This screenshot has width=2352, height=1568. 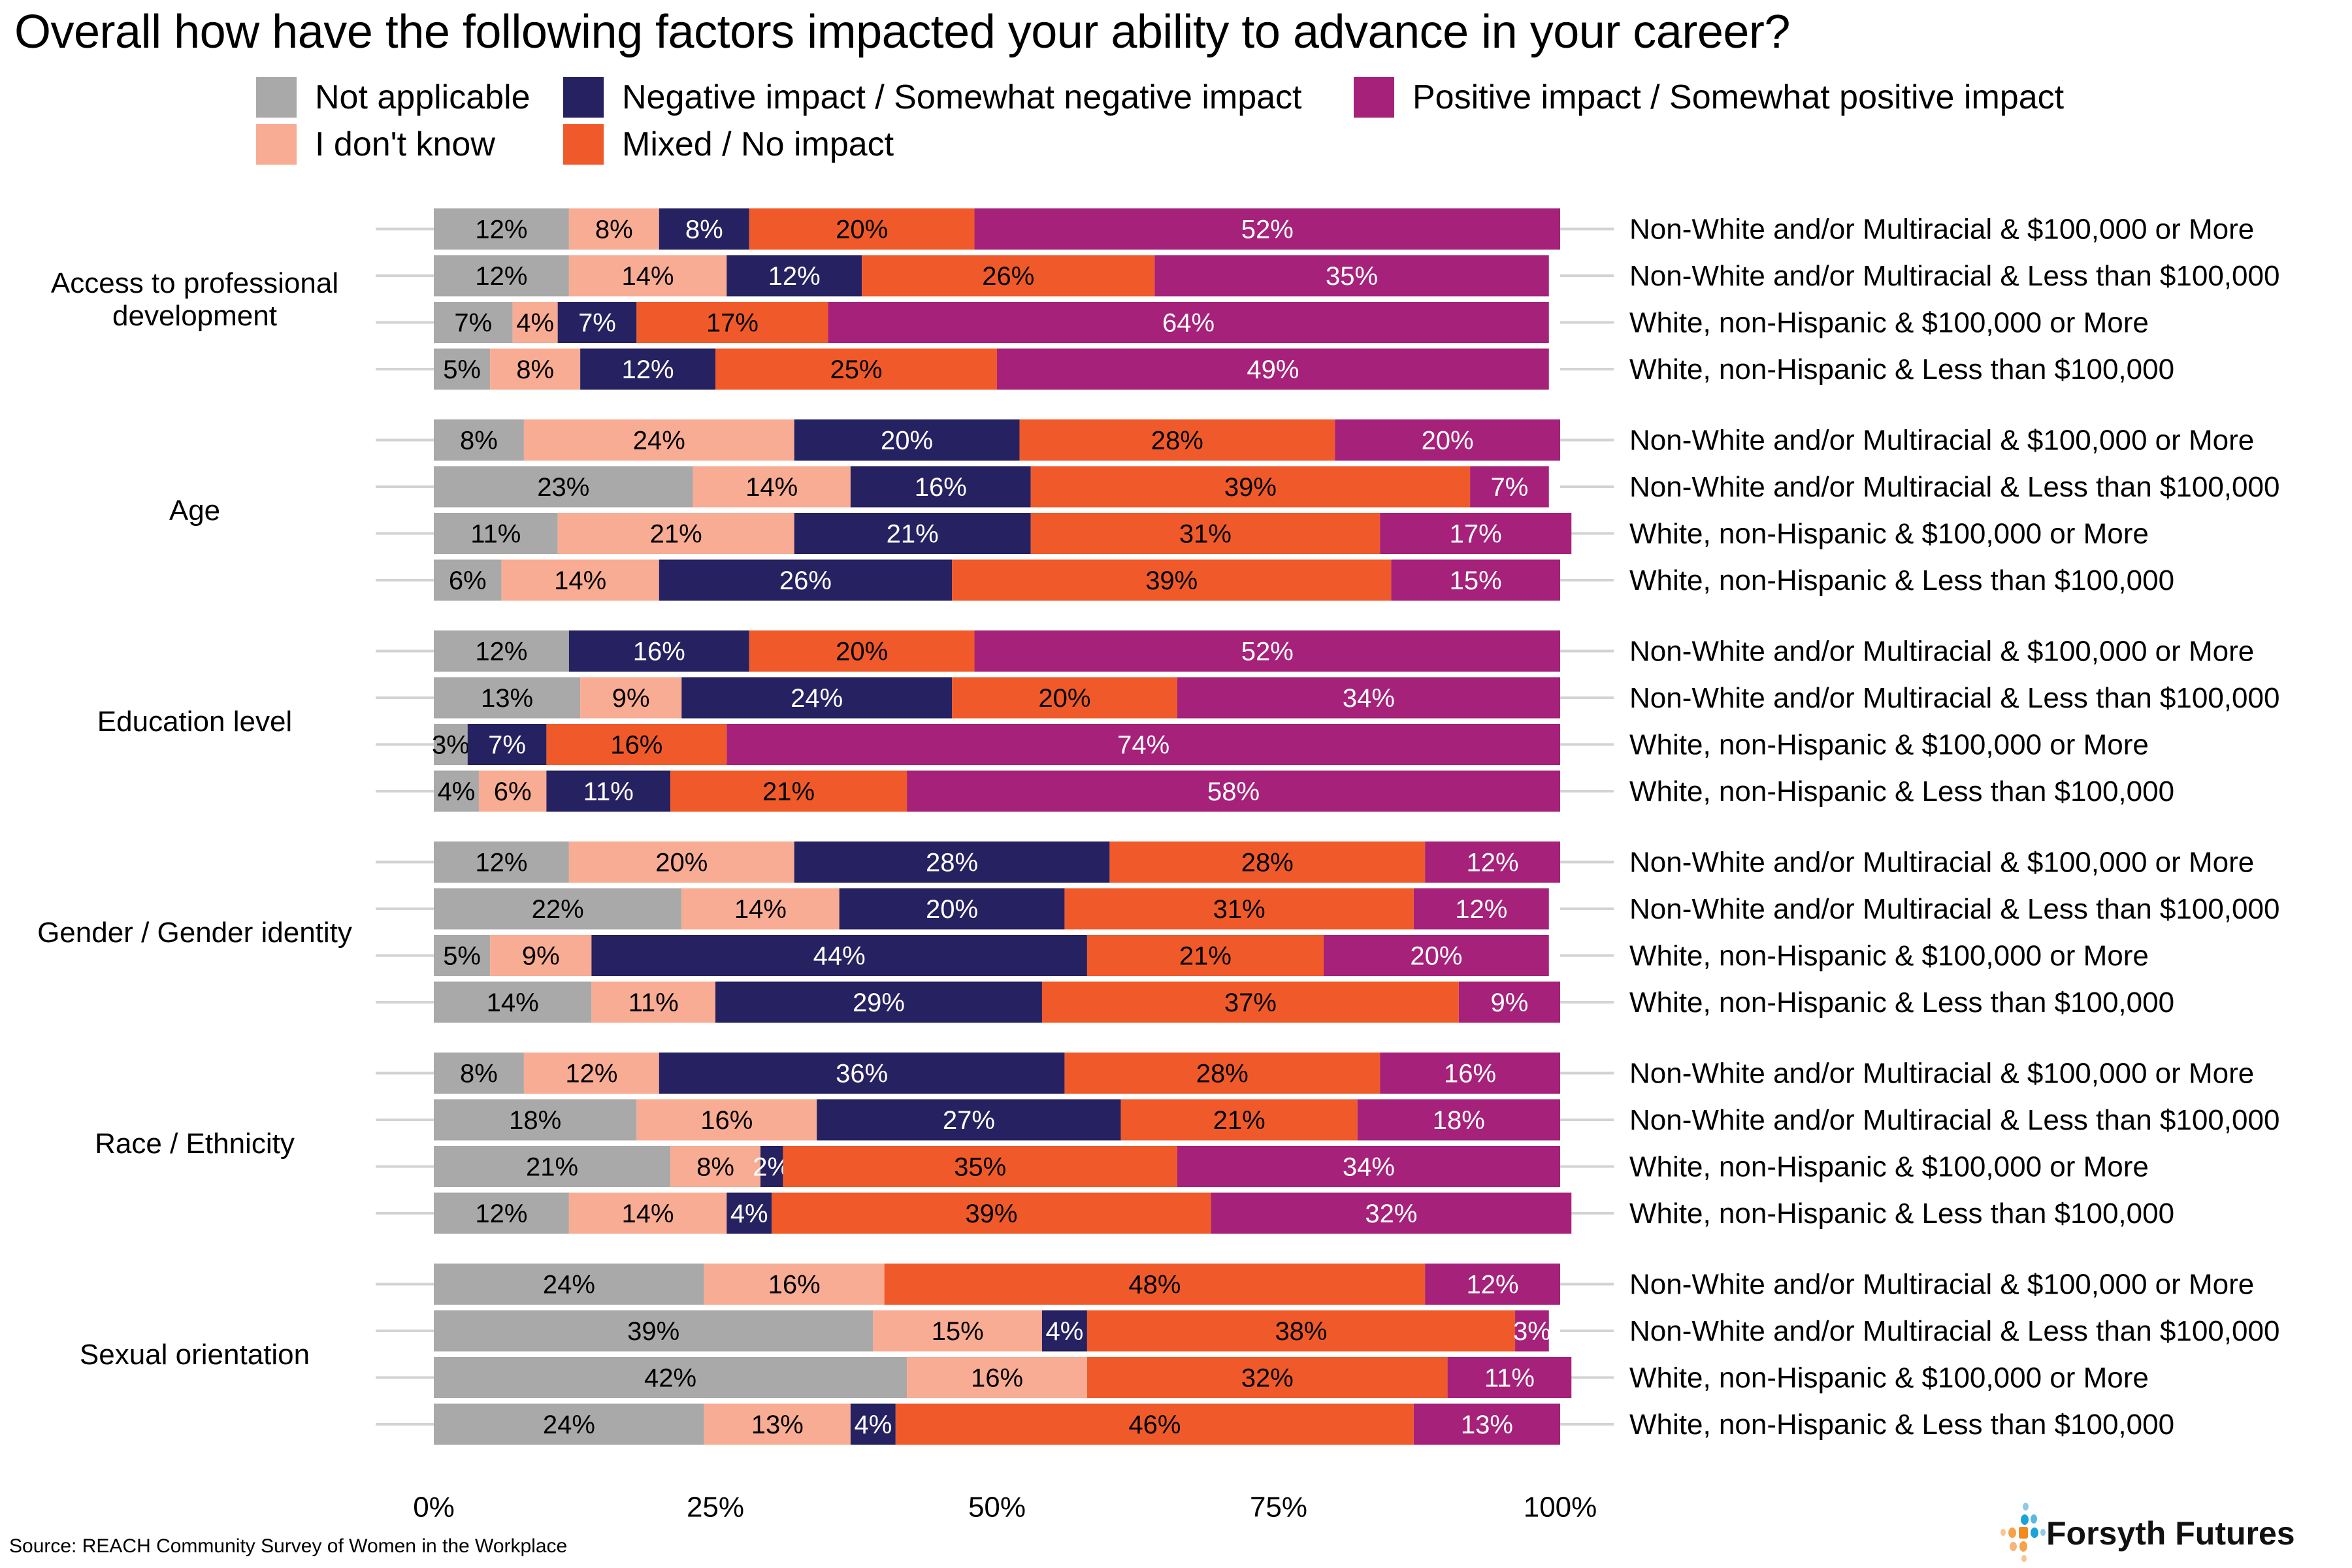 What do you see at coordinates (194, 722) in the screenshot?
I see `group-label: Education level` at bounding box center [194, 722].